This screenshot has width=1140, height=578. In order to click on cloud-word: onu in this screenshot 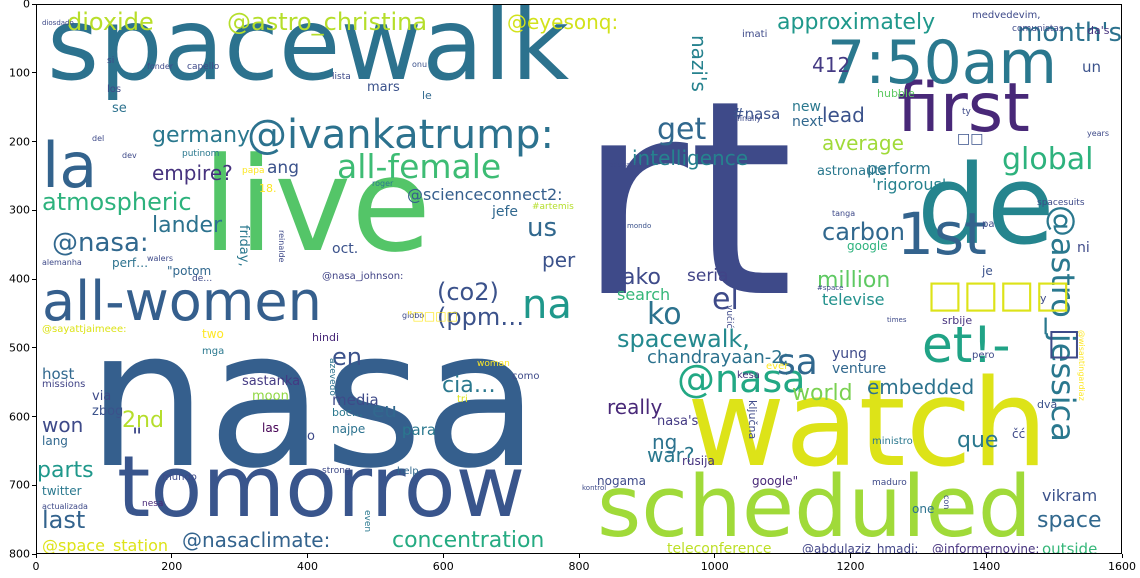, I will do `click(420, 64)`.